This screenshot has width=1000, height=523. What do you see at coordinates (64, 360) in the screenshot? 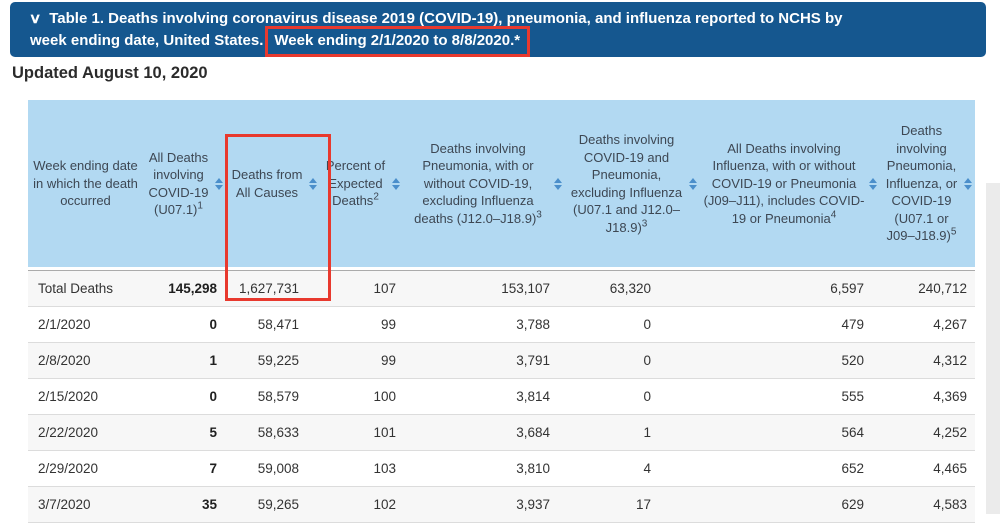
I see `row-label: 2/8/2020` at bounding box center [64, 360].